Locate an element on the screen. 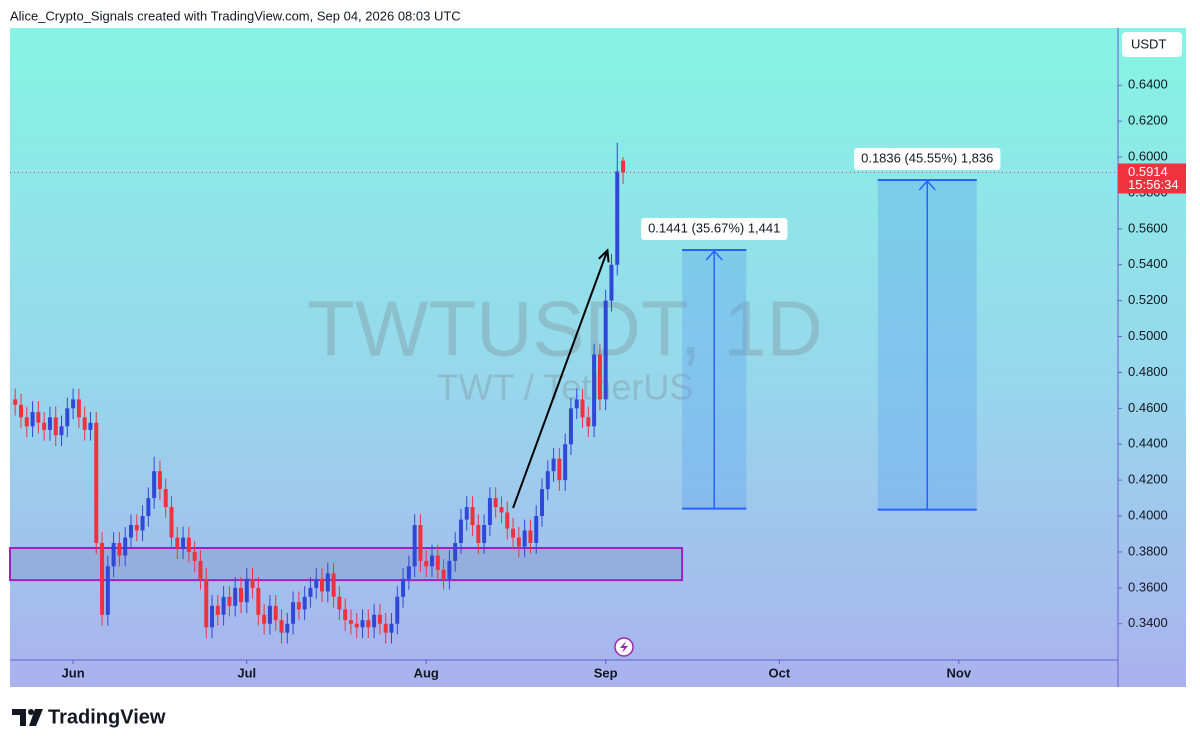  y-tick-label: 0.4000 is located at coordinates (1148, 514).